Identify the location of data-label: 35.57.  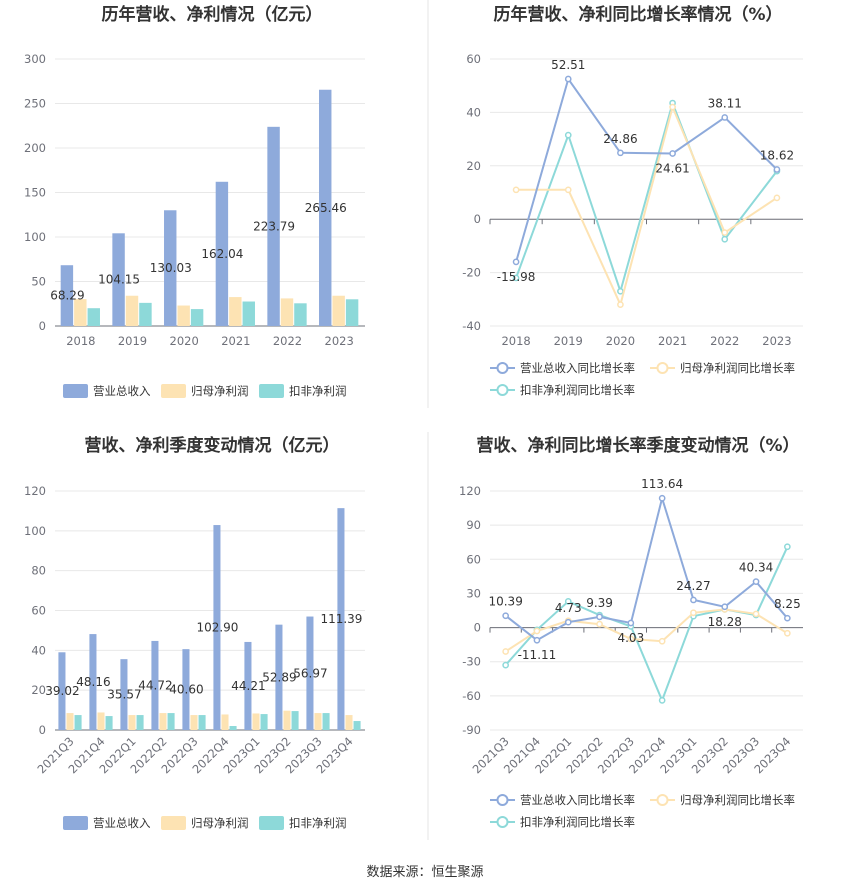
(124, 695).